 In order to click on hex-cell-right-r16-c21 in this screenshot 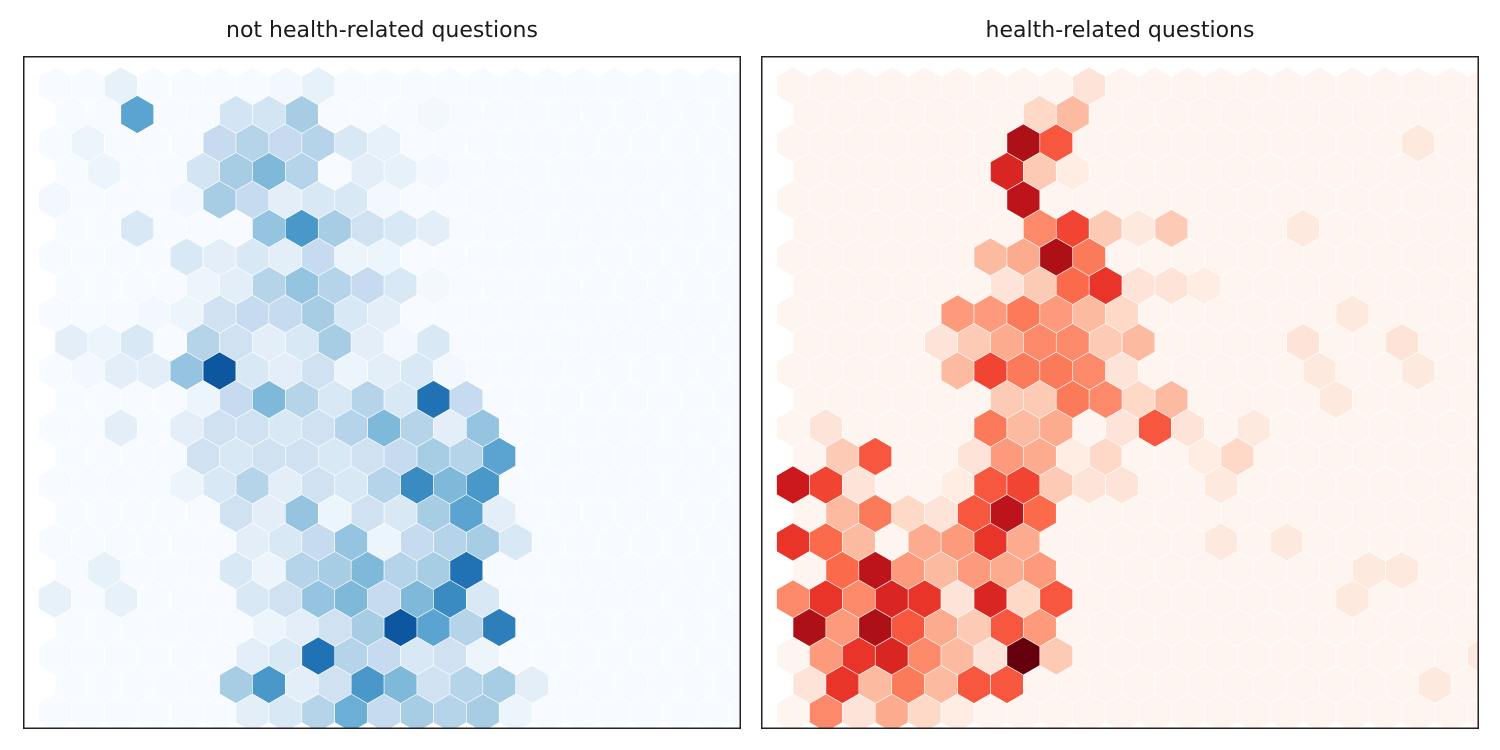, I will do `click(1473, 542)`.